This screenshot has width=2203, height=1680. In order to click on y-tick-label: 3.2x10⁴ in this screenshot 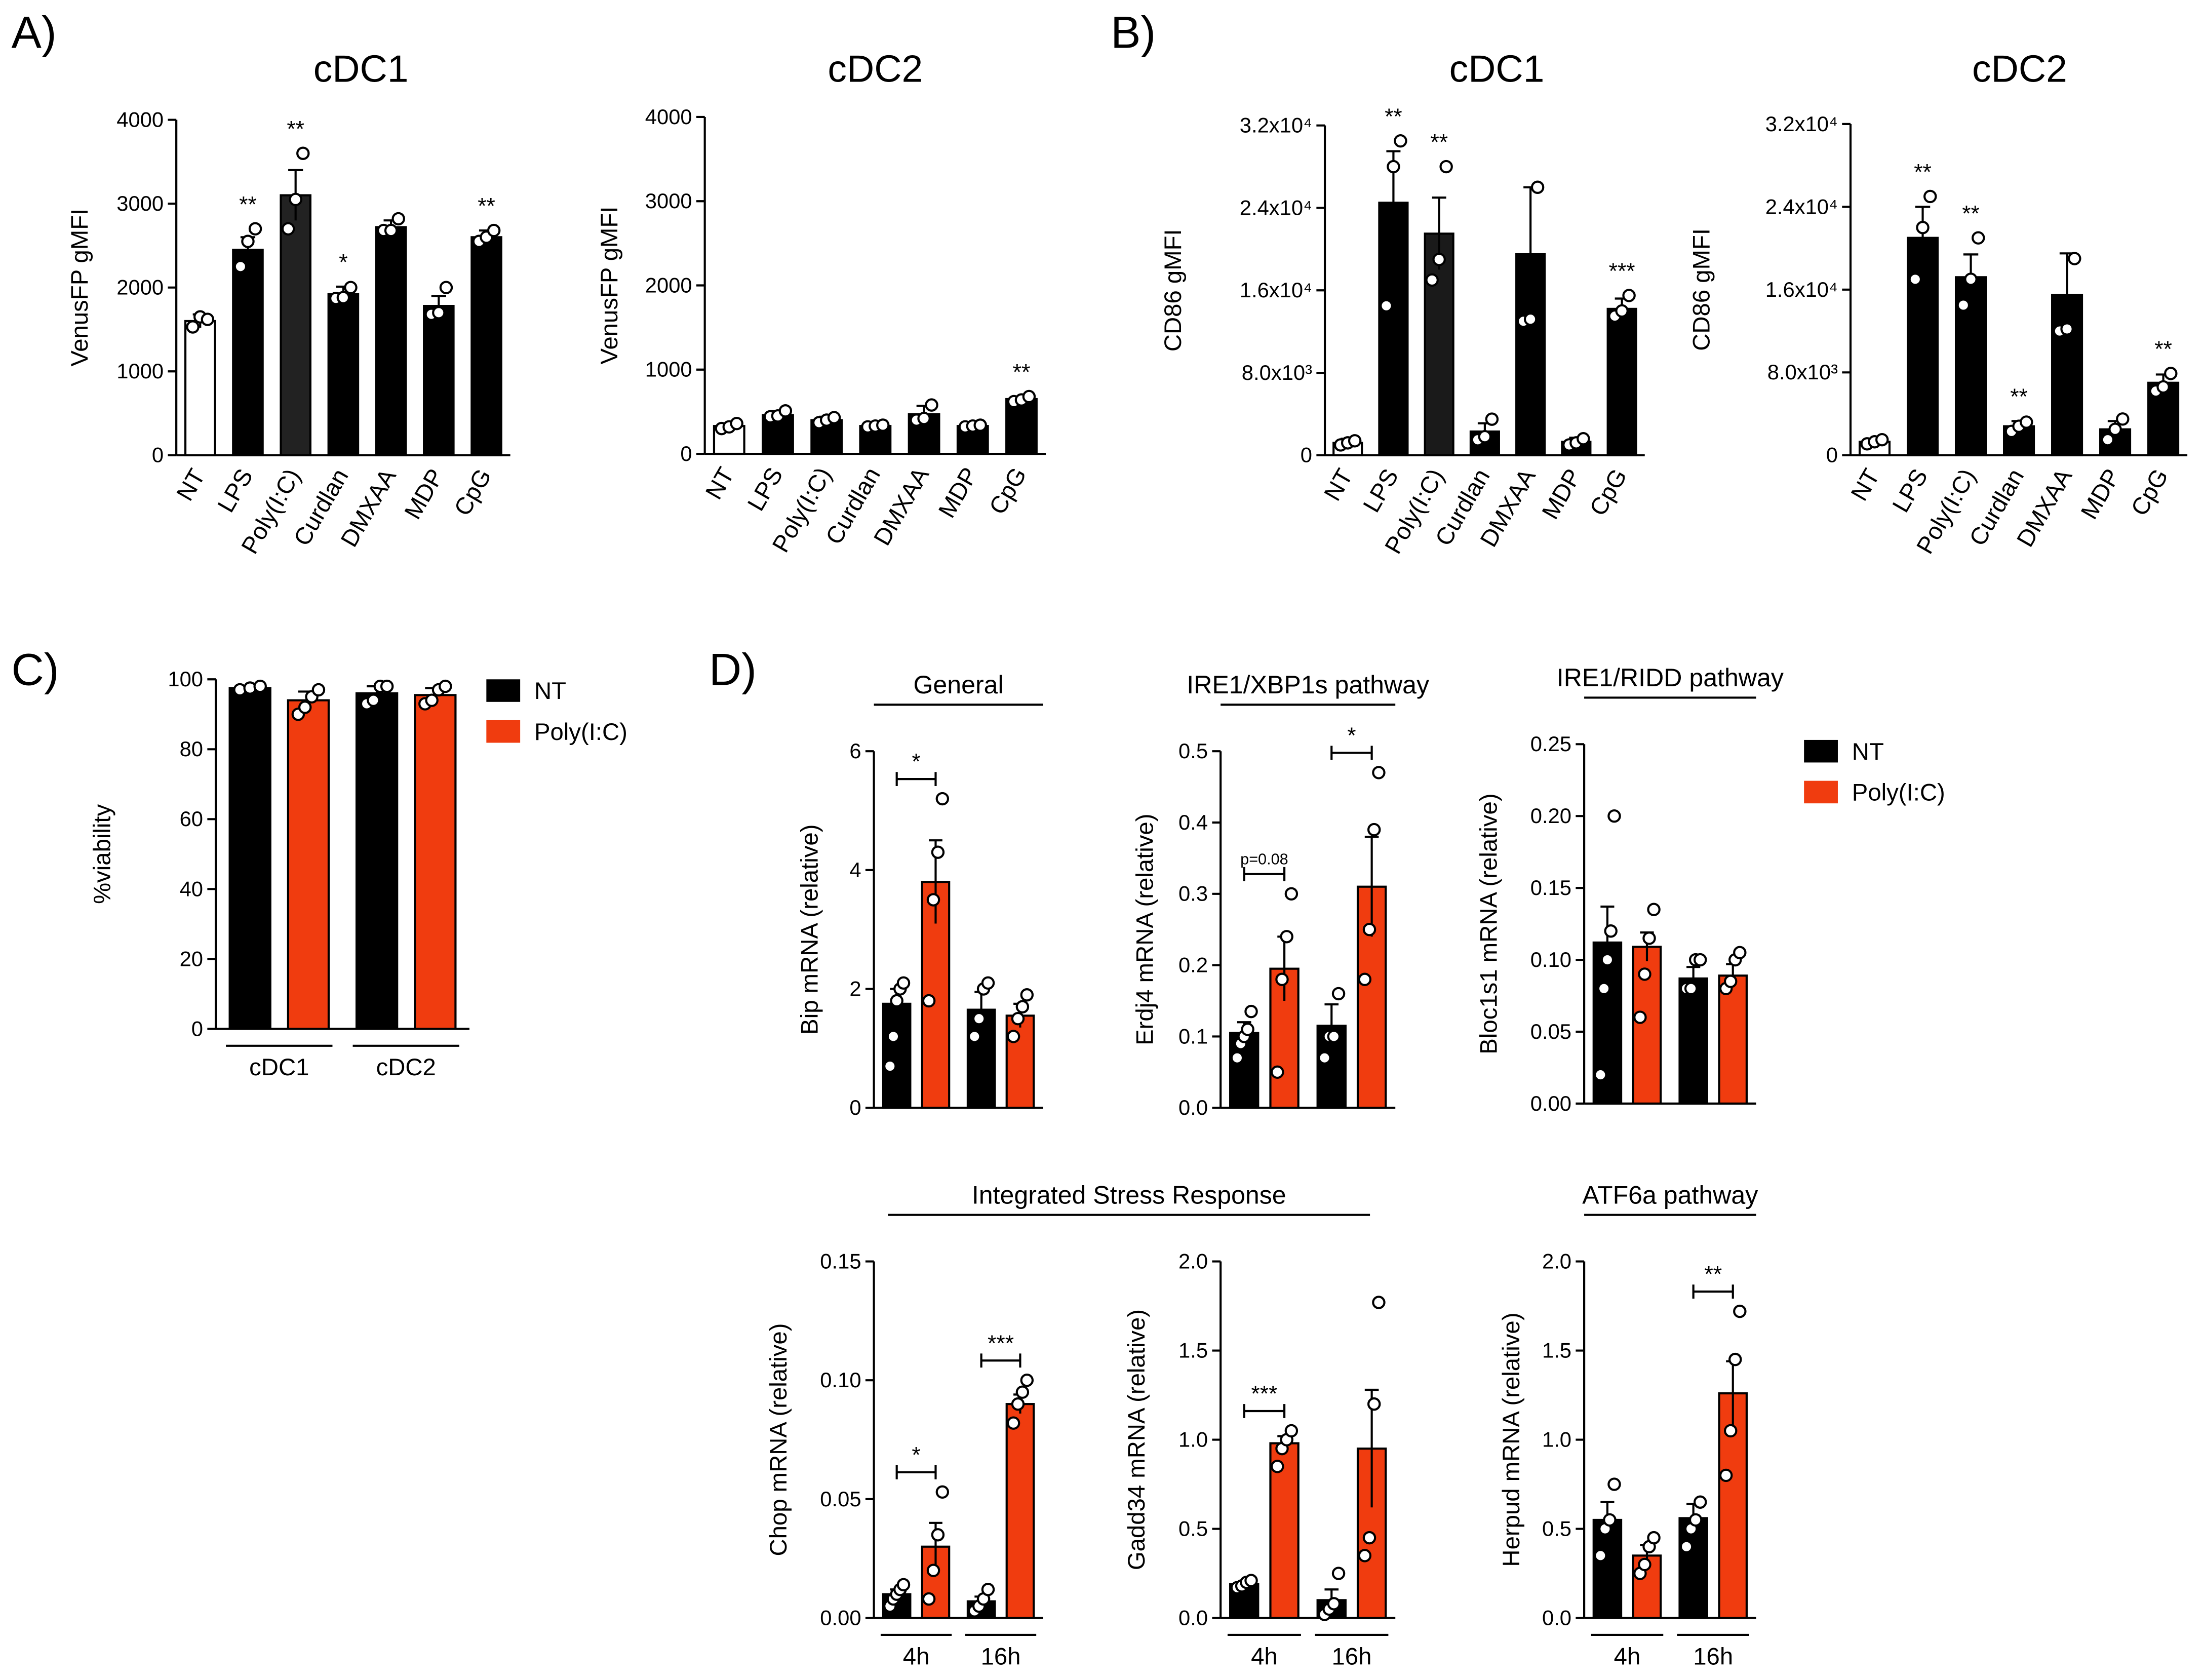, I will do `click(1801, 124)`.